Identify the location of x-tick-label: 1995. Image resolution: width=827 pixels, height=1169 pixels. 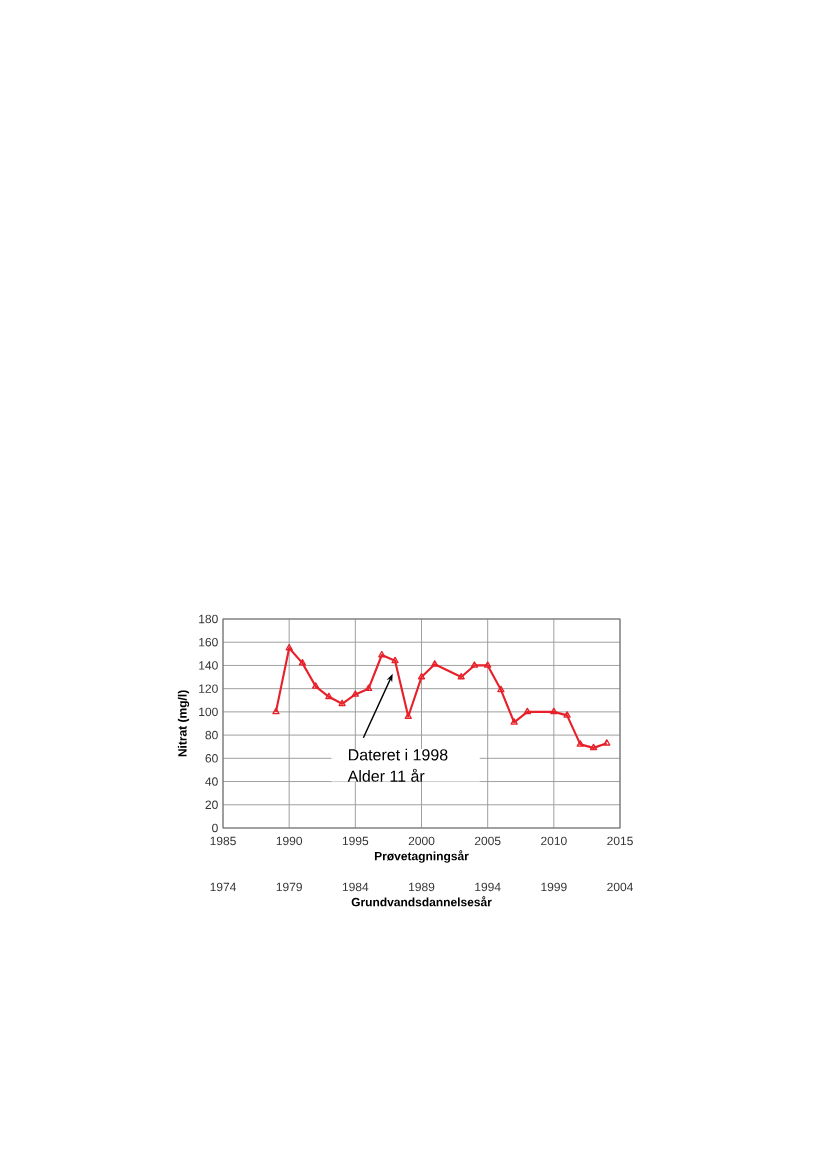
(355, 841).